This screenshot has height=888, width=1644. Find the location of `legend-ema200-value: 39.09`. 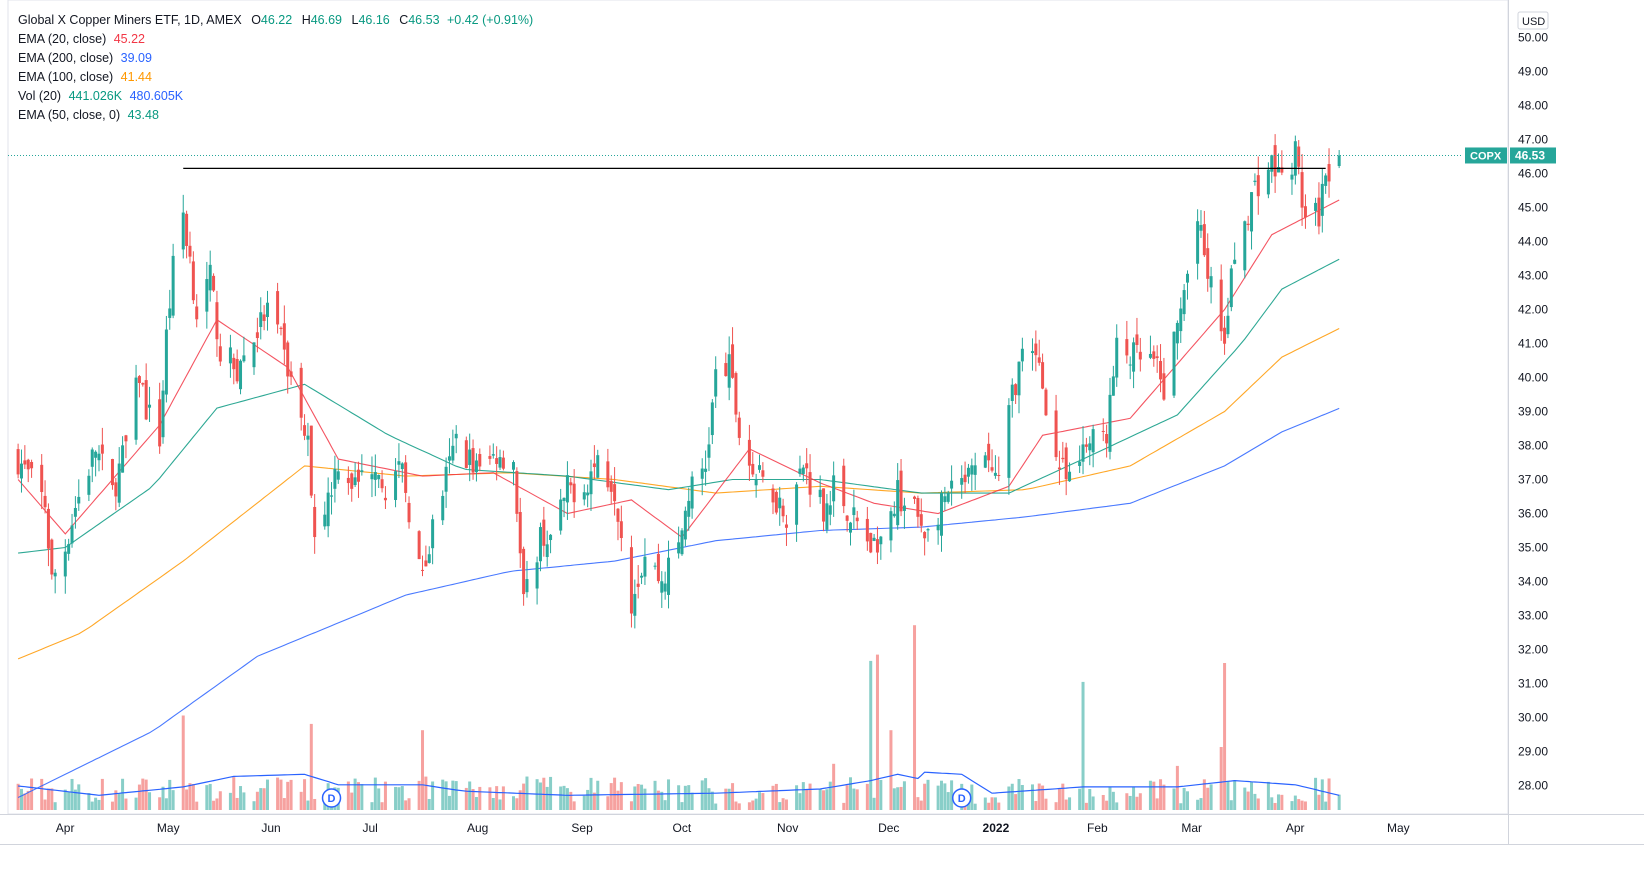

legend-ema200-value: 39.09 is located at coordinates (136, 58).